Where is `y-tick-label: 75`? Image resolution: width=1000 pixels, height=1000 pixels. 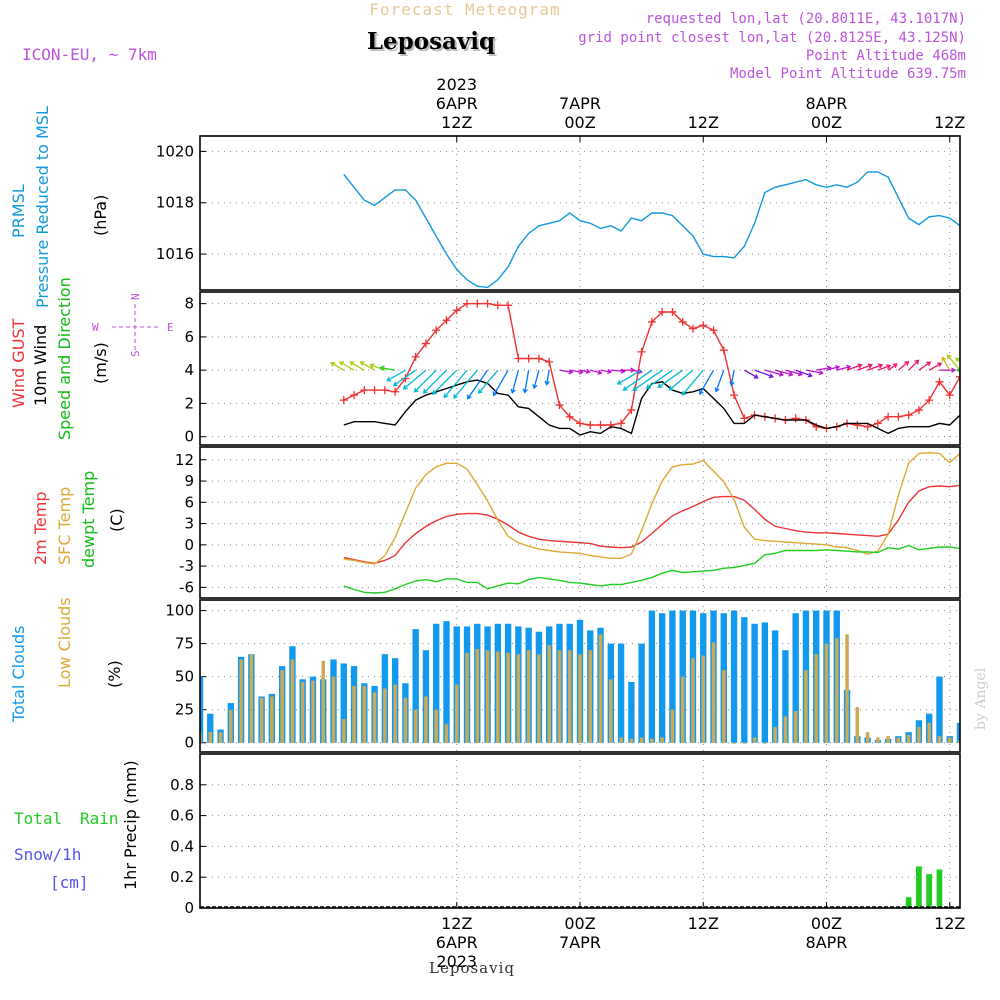 y-tick-label: 75 is located at coordinates (184, 644).